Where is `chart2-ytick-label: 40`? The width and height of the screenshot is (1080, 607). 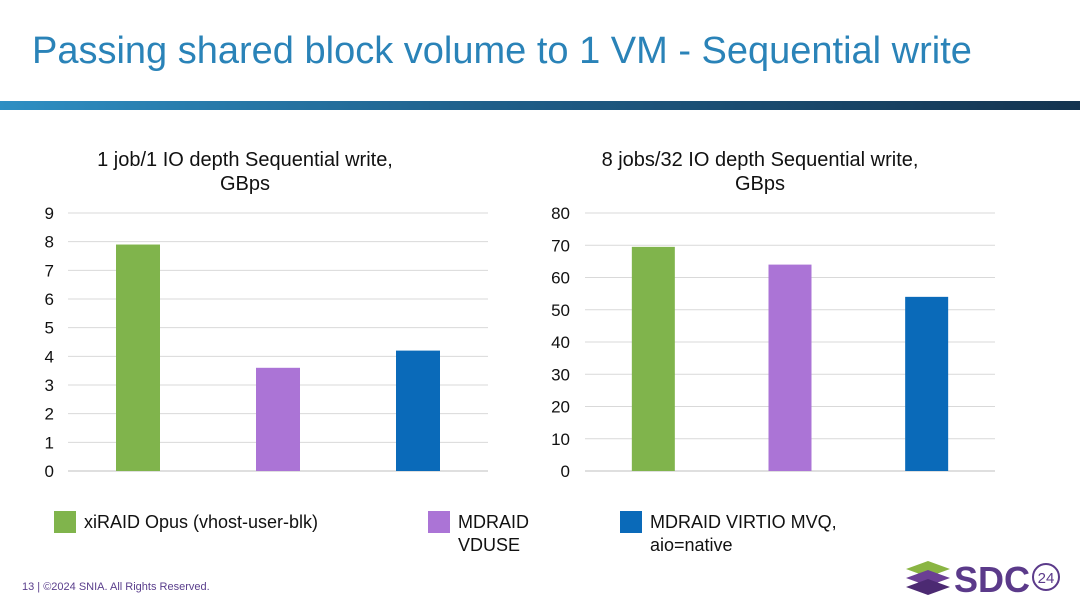
chart2-ytick-label: 40 is located at coordinates (560, 342).